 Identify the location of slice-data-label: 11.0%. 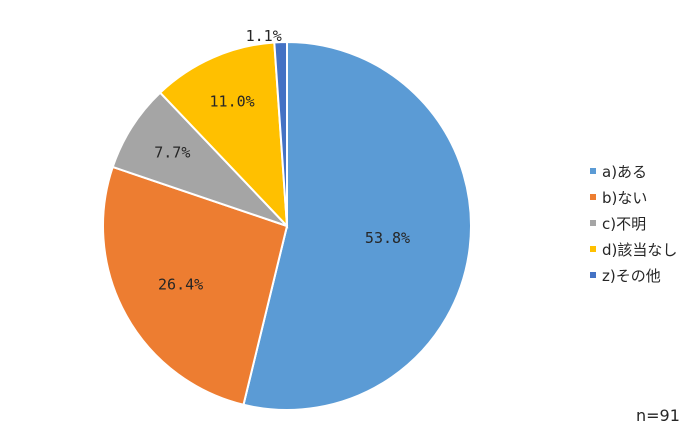
(232, 101).